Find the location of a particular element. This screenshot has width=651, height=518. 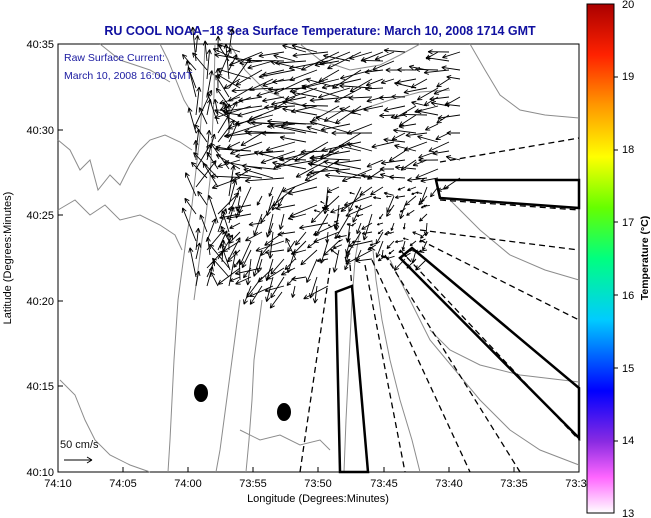

x-tick-label: 74:10 is located at coordinates (58, 484).